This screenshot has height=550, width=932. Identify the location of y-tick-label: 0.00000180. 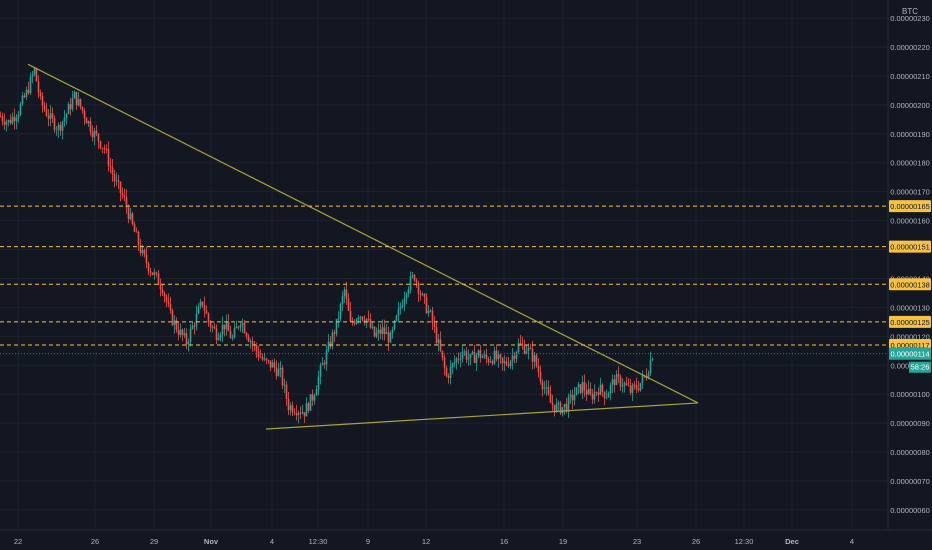
(910, 163).